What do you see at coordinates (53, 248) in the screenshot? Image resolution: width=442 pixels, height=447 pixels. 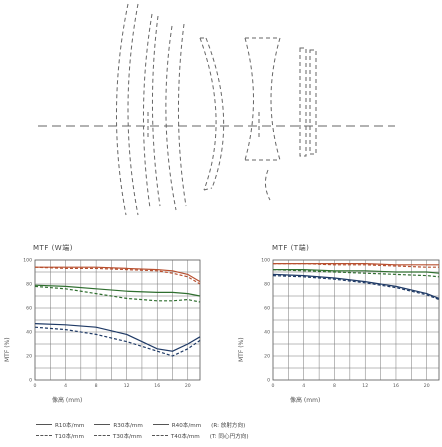 I see `chart-title: MTF (W端)` at bounding box center [53, 248].